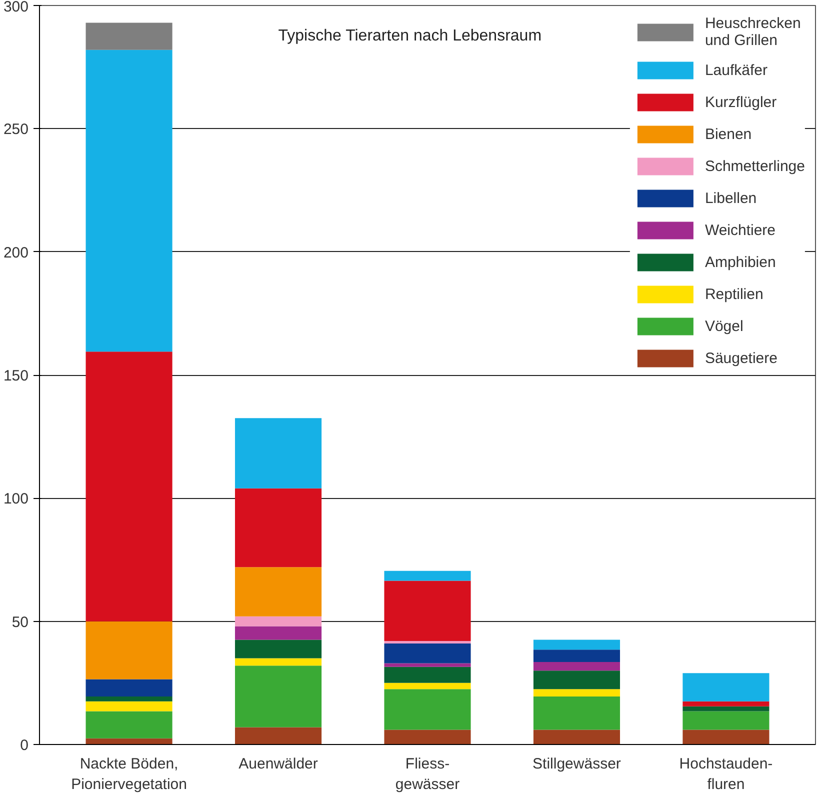 This screenshot has width=828, height=803. Describe the element at coordinates (726, 774) in the screenshot. I see `x-tick-label: Hochstauden- fluren` at that location.